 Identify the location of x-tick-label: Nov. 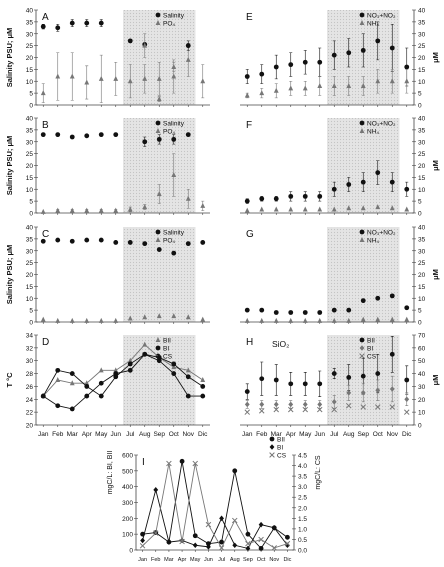
(188, 434).